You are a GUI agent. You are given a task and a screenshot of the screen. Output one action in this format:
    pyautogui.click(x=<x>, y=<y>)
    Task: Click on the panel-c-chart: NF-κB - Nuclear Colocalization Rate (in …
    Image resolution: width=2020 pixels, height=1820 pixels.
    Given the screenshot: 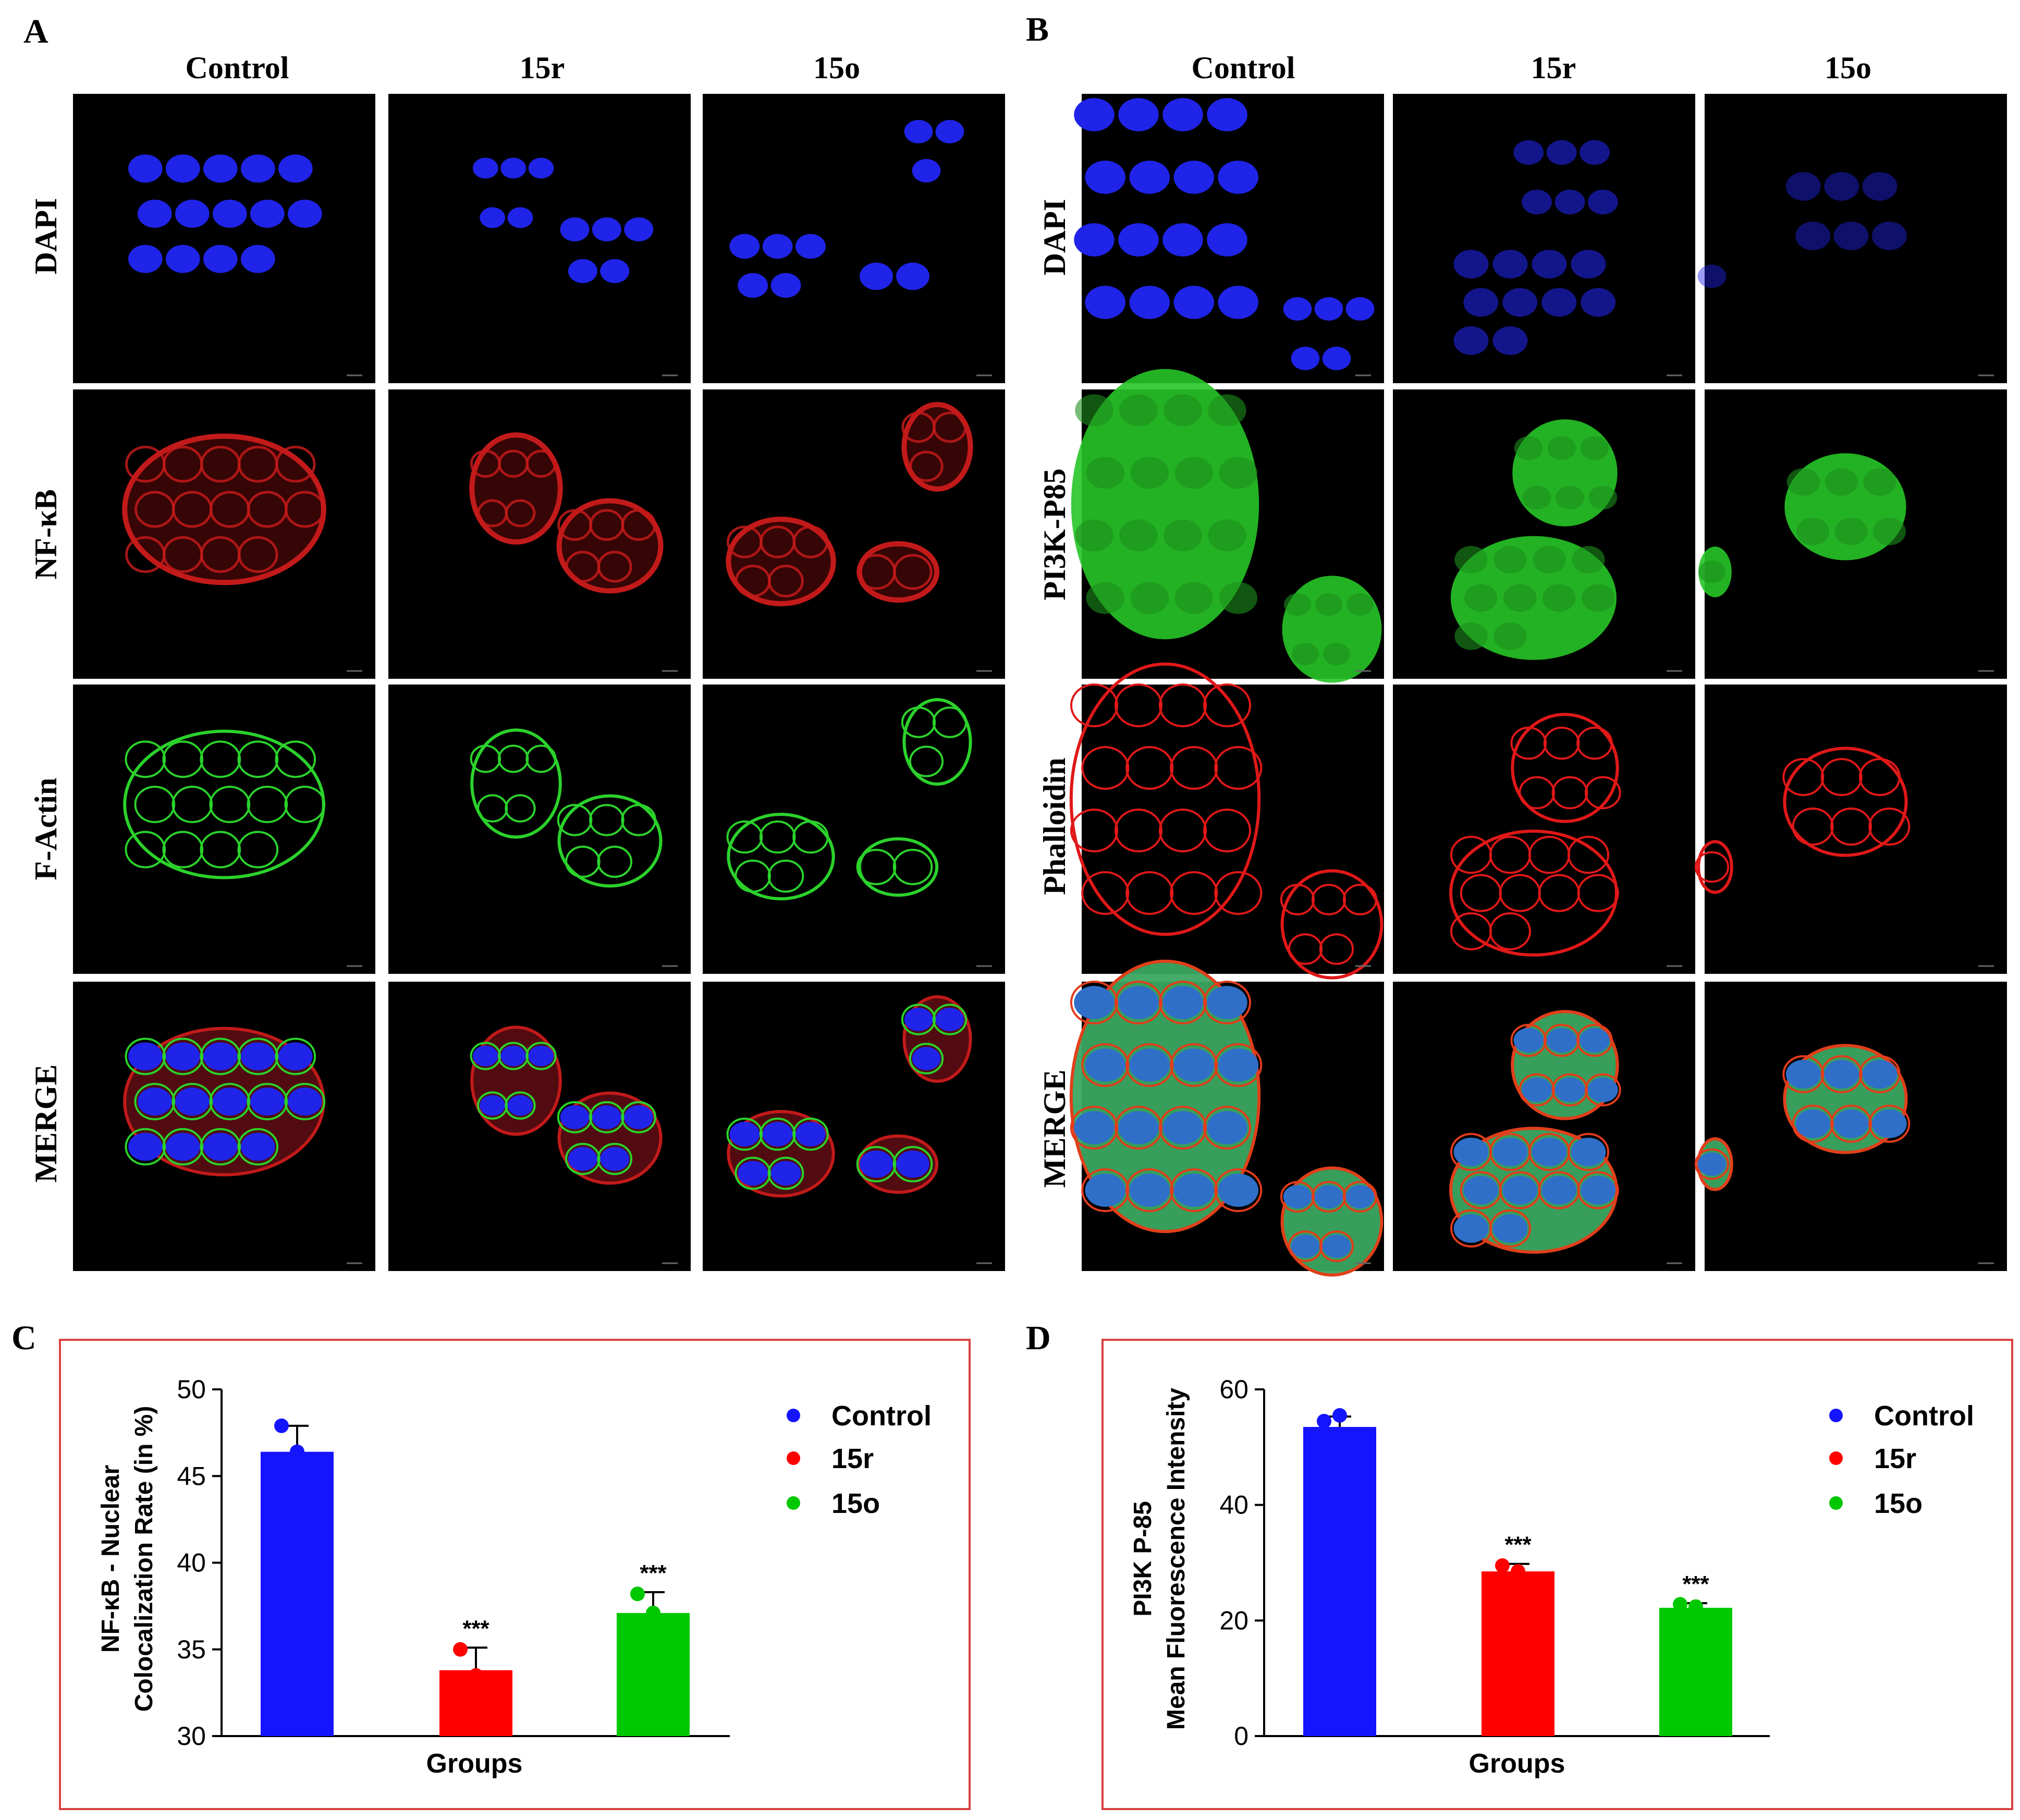 What is the action you would take?
    pyautogui.click(x=514, y=1577)
    